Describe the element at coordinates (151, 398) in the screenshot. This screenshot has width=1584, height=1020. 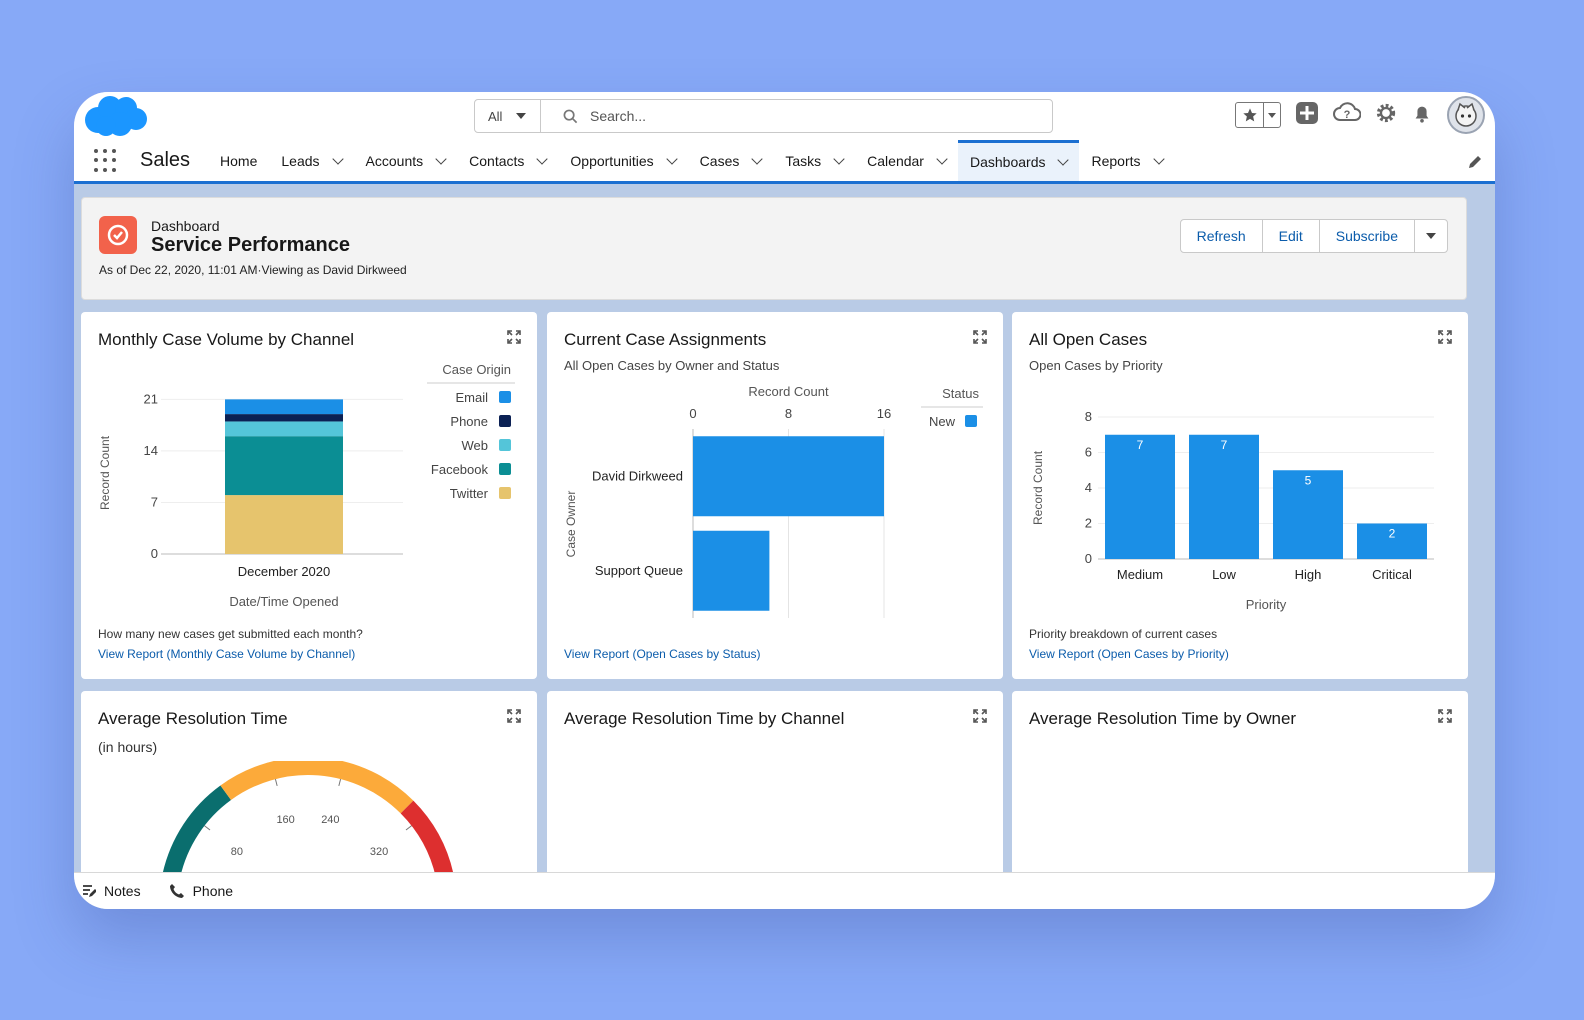
I see `y-tick-label: 21` at that location.